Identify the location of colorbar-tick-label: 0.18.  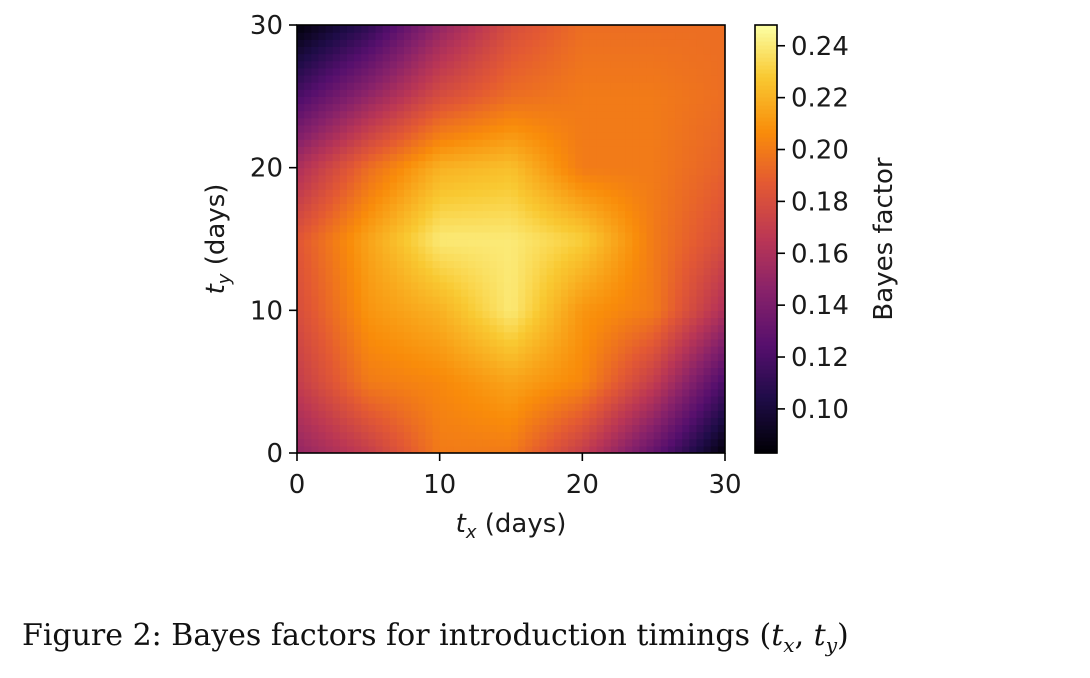
(820, 202).